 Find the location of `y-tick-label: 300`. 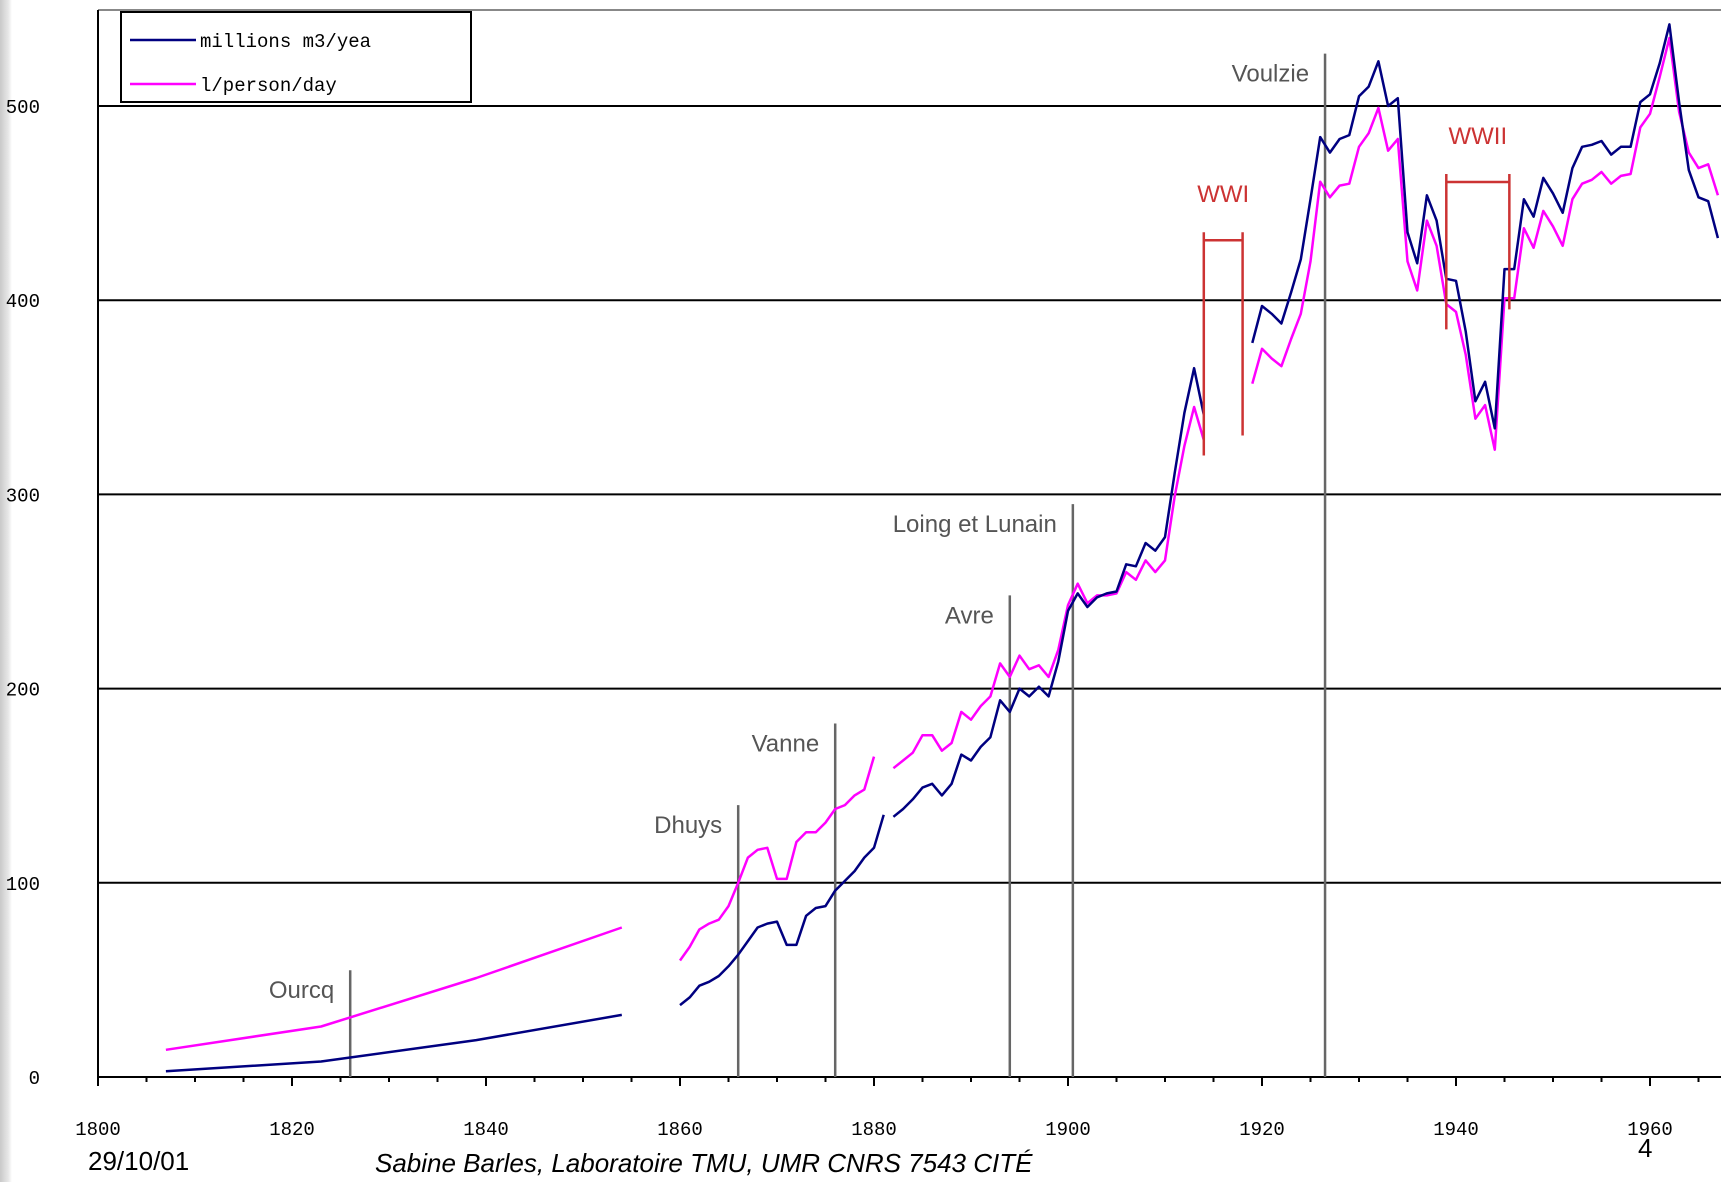

y-tick-label: 300 is located at coordinates (23, 496).